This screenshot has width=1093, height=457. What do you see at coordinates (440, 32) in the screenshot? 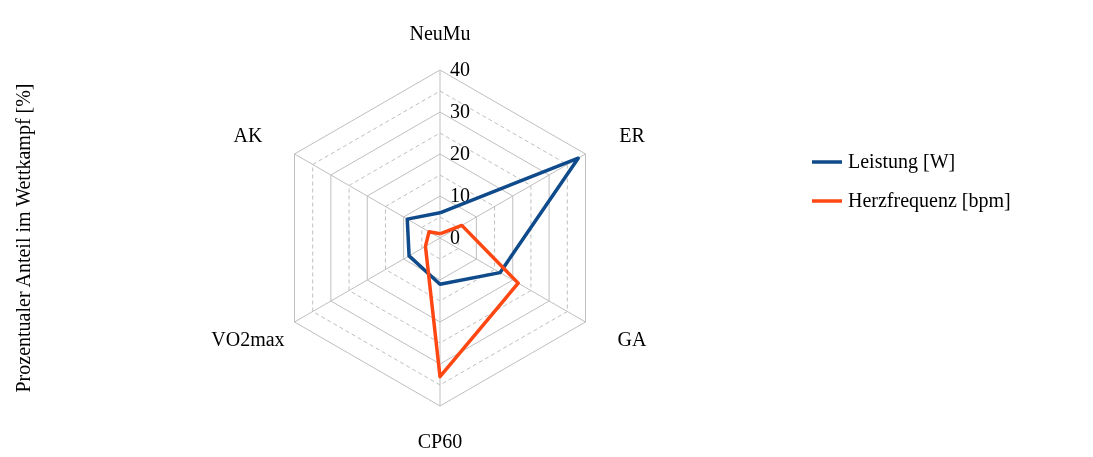
I see `spoke-label: NeuMu` at bounding box center [440, 32].